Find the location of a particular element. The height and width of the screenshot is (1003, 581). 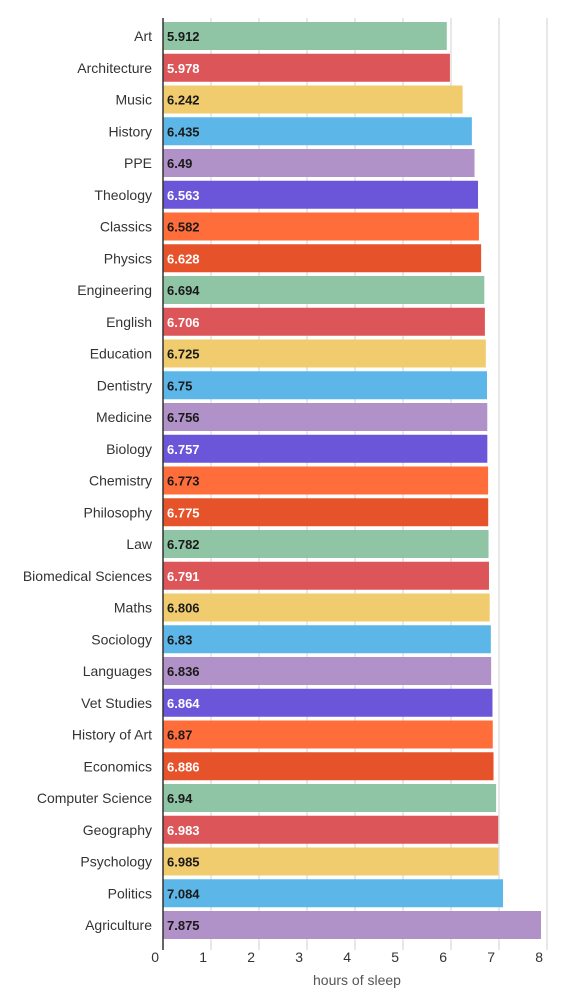

value-label: 7.084 is located at coordinates (183, 893).